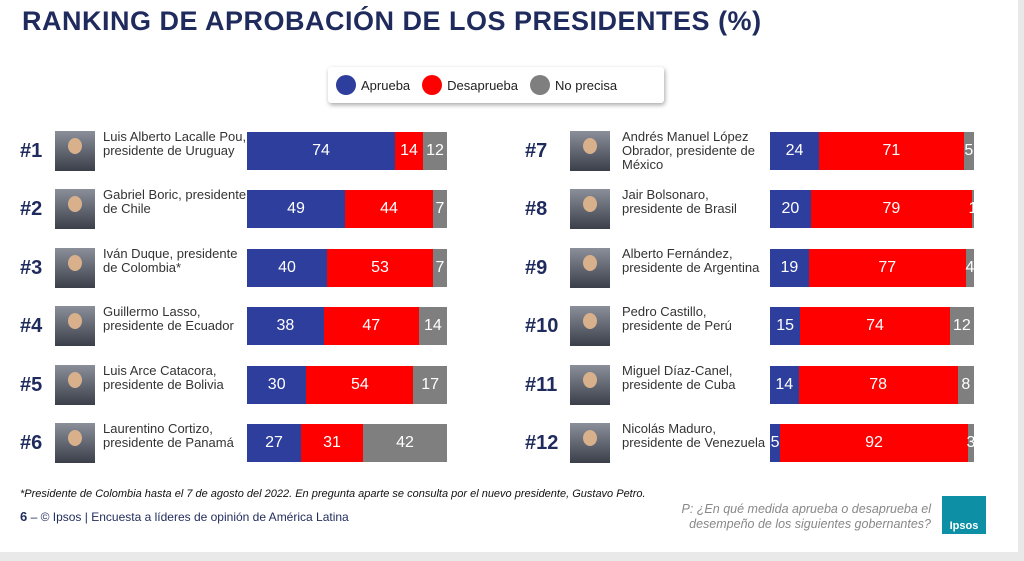  Describe the element at coordinates (409, 151) in the screenshot. I see `bar-segment-desaprueba: 14` at that location.